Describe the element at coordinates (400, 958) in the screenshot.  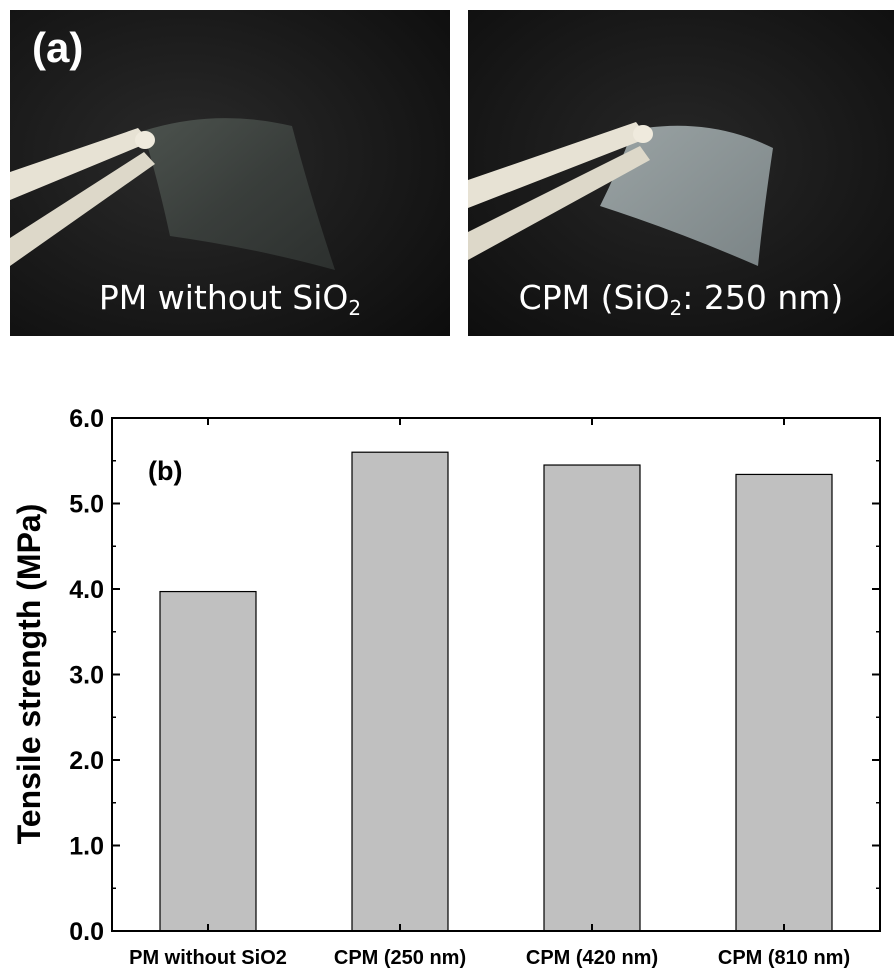
I see `x-tick-label-1: CPM (250 nm)` at that location.